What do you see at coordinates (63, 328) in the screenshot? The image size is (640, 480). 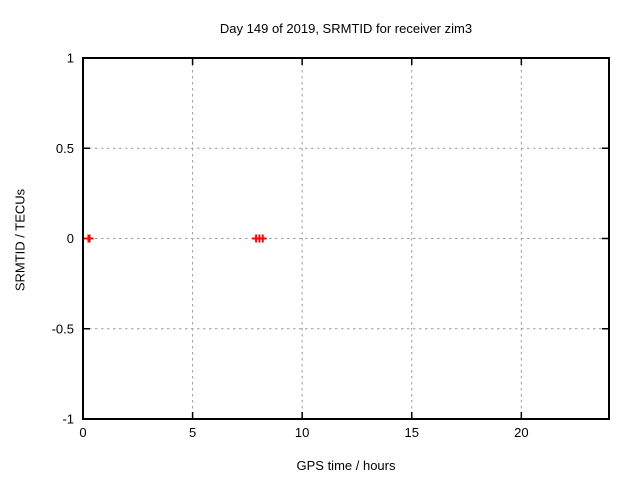 I see `y-tick-label: -0.5` at bounding box center [63, 328].